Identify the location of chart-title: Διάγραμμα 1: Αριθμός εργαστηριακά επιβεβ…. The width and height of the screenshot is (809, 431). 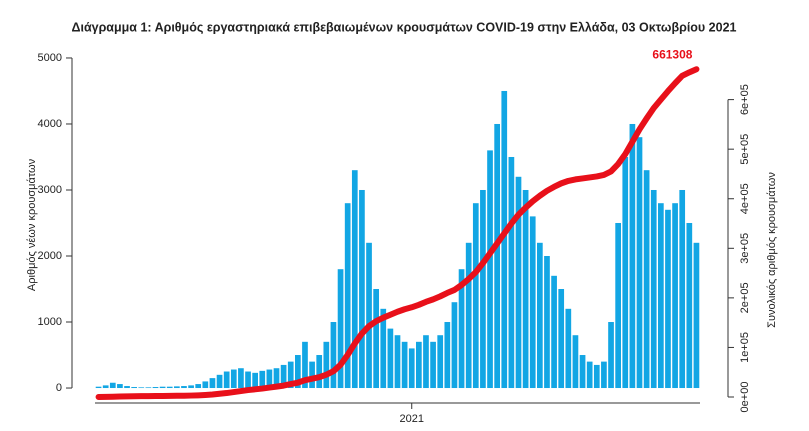
(403, 27).